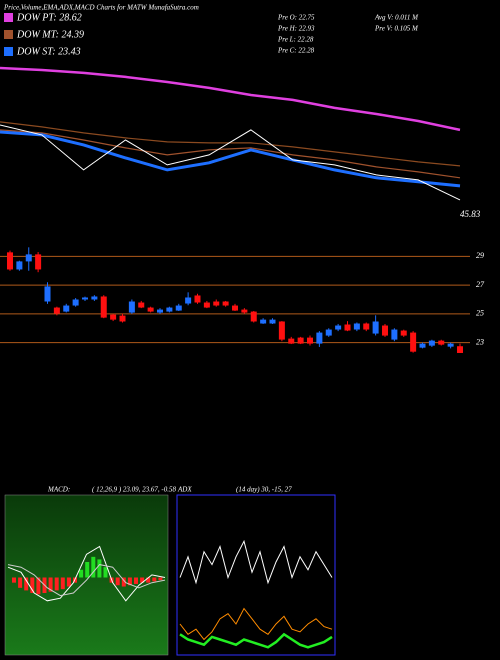 Image resolution: width=500 pixels, height=660 pixels. I want to click on info-text: Pre C: 22.28, so click(296, 51).